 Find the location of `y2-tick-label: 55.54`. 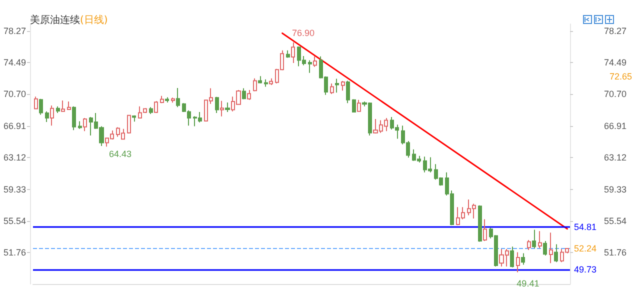

y2-tick-label: 55.54 is located at coordinates (14, 221).